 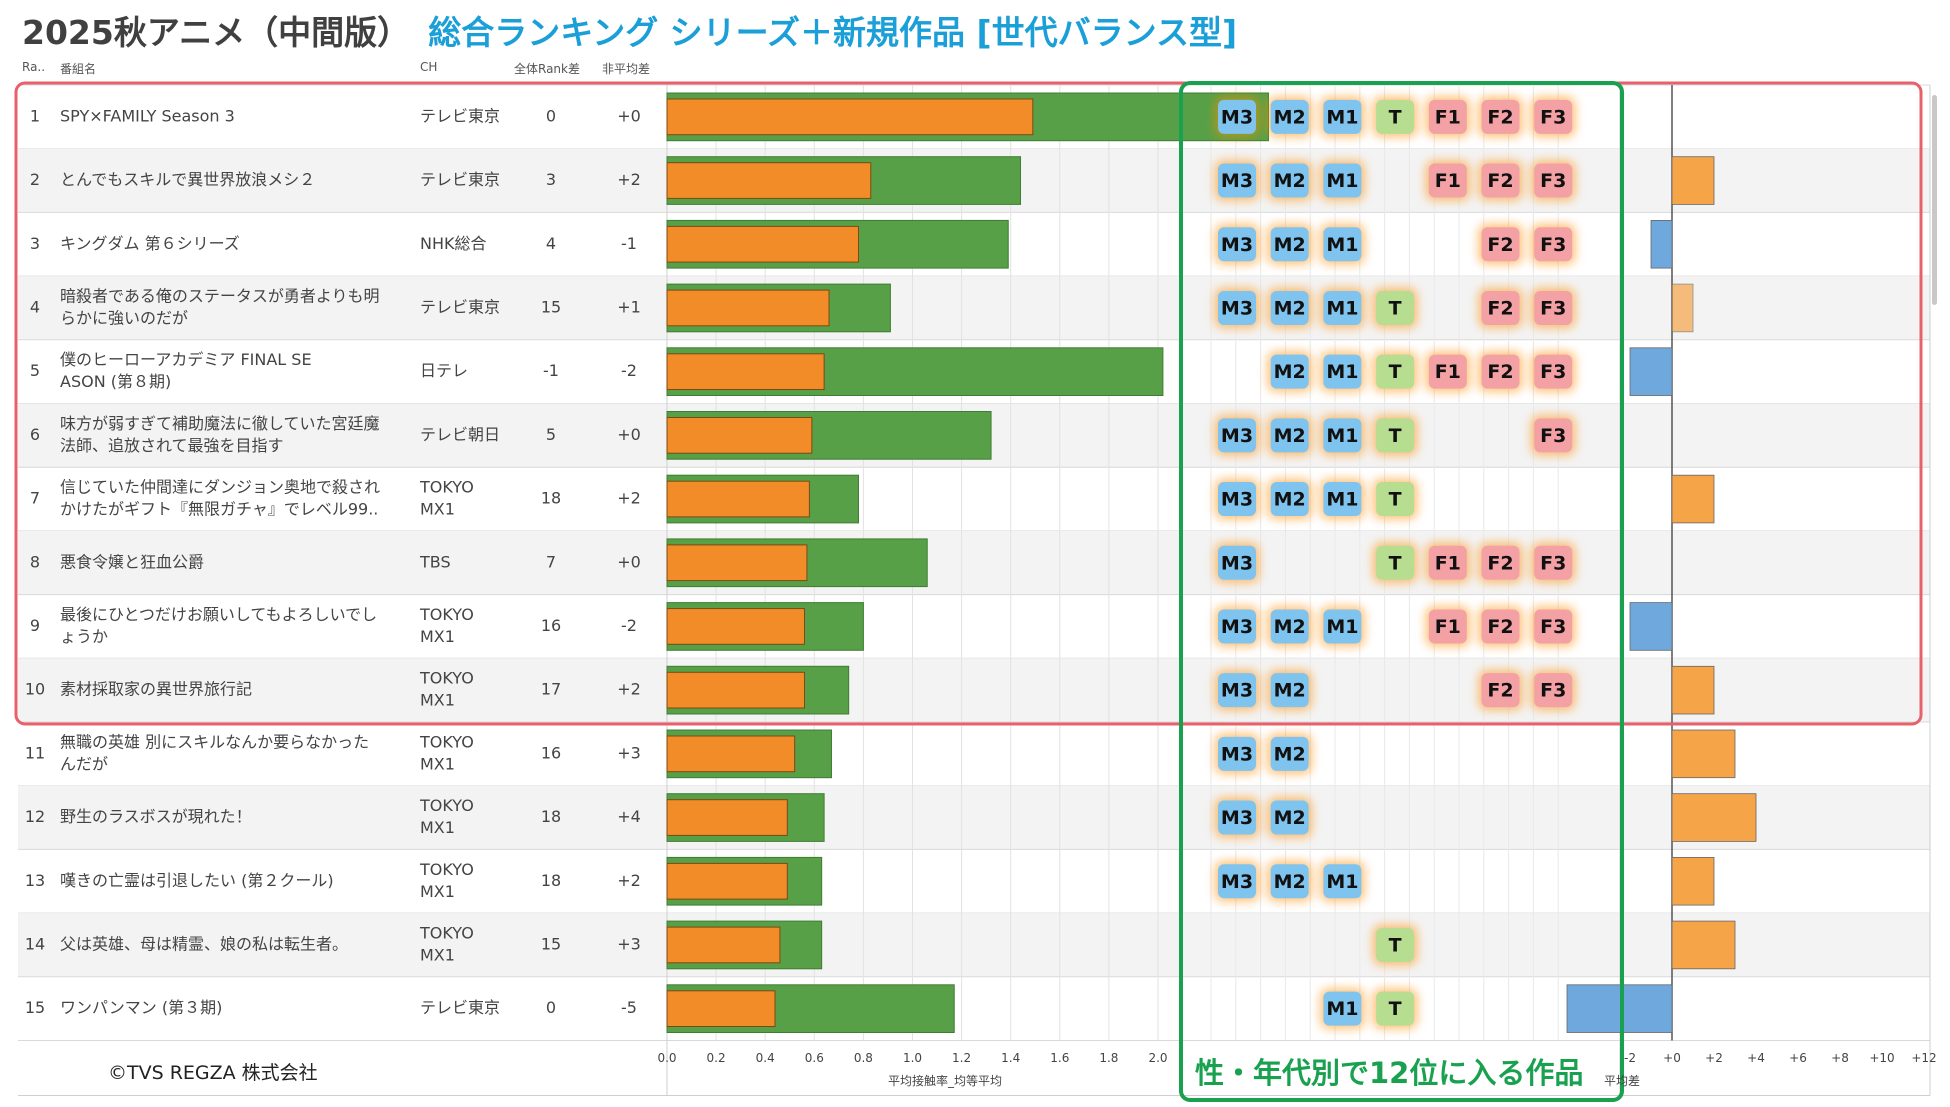 What do you see at coordinates (213, 1073) in the screenshot?
I see `copyright-text: ©TVS REGZA 株式会社` at bounding box center [213, 1073].